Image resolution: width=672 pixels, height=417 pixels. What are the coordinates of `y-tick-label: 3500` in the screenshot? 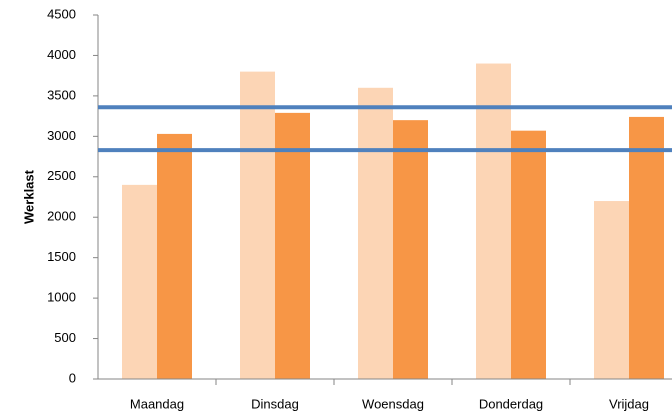 It's located at (61, 94).